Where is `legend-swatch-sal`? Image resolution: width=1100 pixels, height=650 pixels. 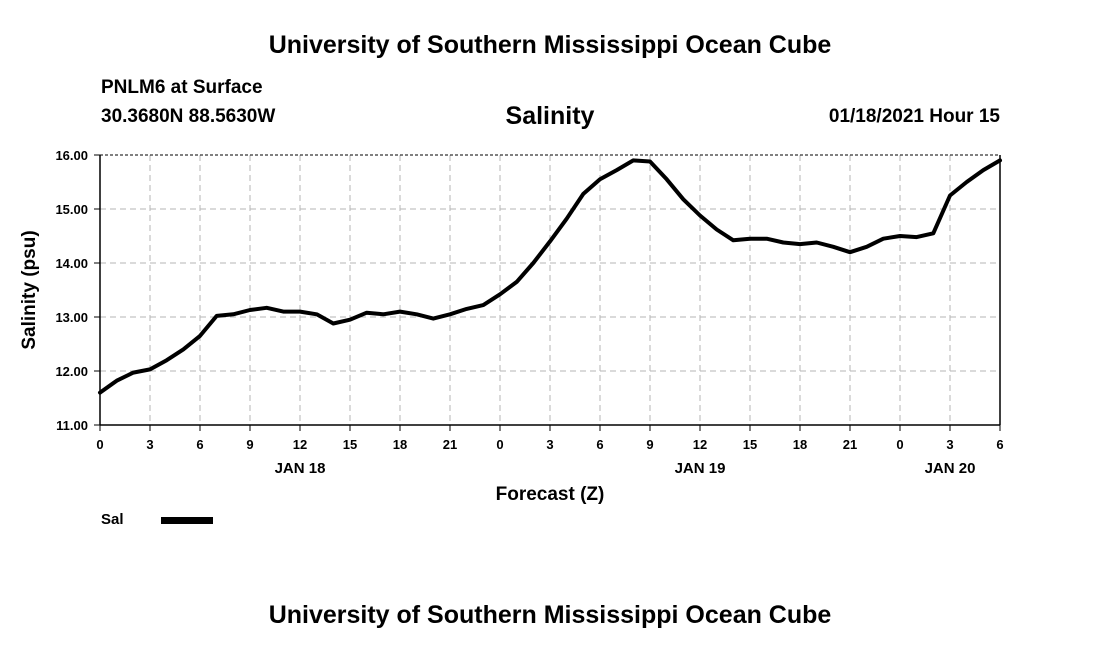 legend-swatch-sal is located at coordinates (187, 520).